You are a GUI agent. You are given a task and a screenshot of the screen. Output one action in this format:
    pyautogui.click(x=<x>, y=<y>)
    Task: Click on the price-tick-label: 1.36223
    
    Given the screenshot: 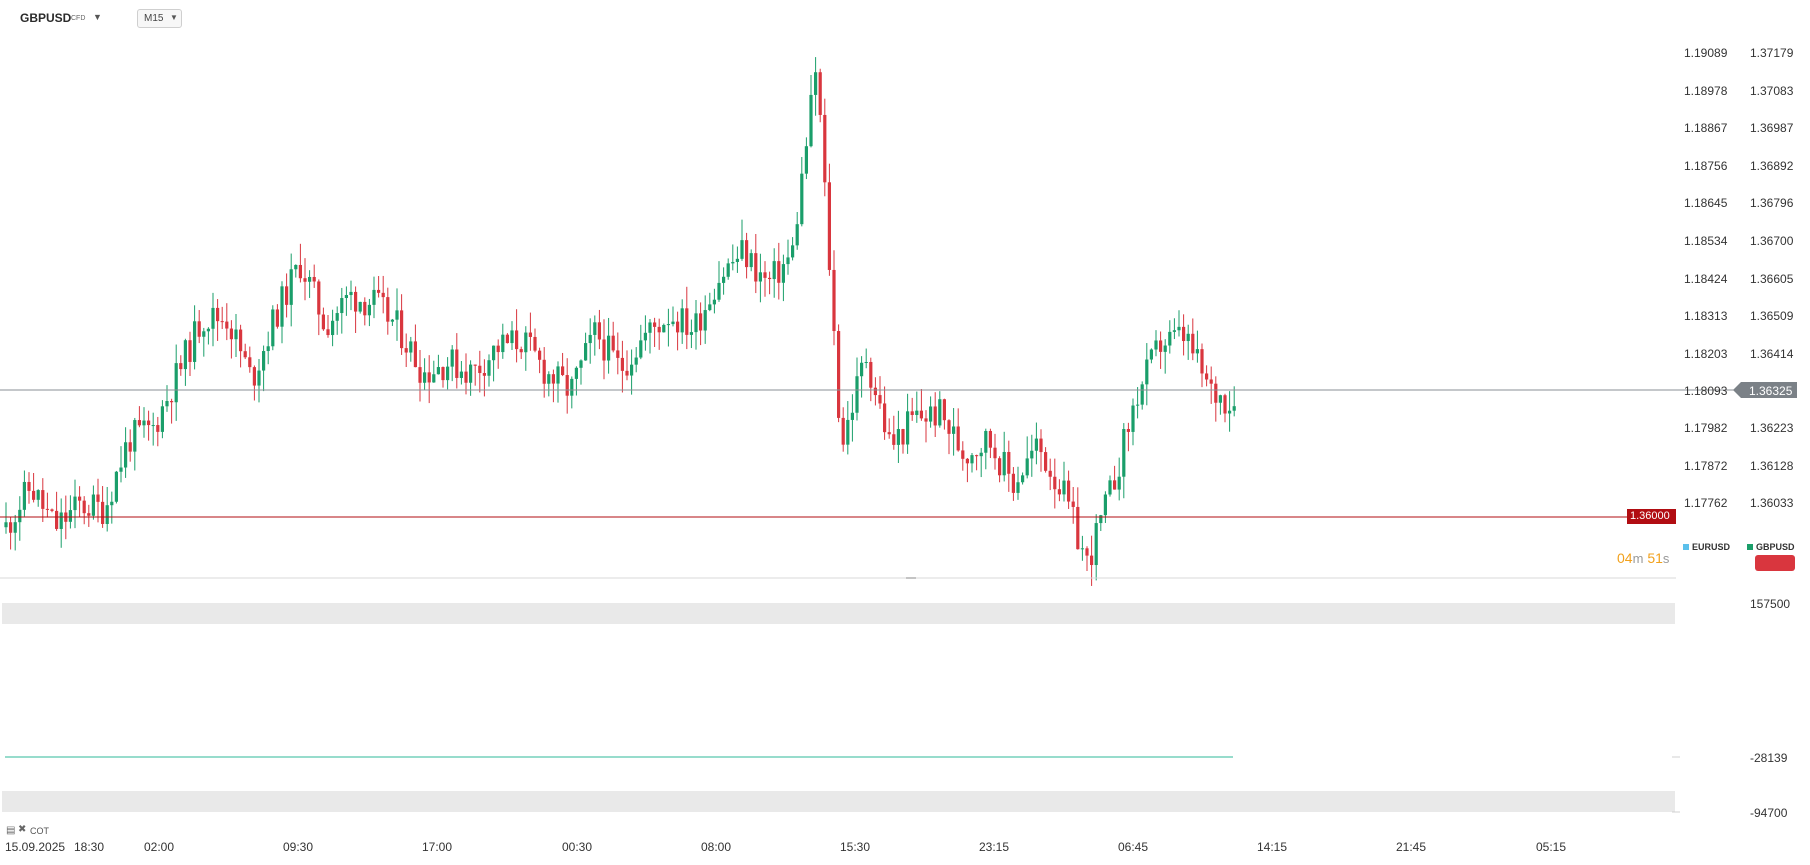 What is the action you would take?
    pyautogui.click(x=1772, y=428)
    